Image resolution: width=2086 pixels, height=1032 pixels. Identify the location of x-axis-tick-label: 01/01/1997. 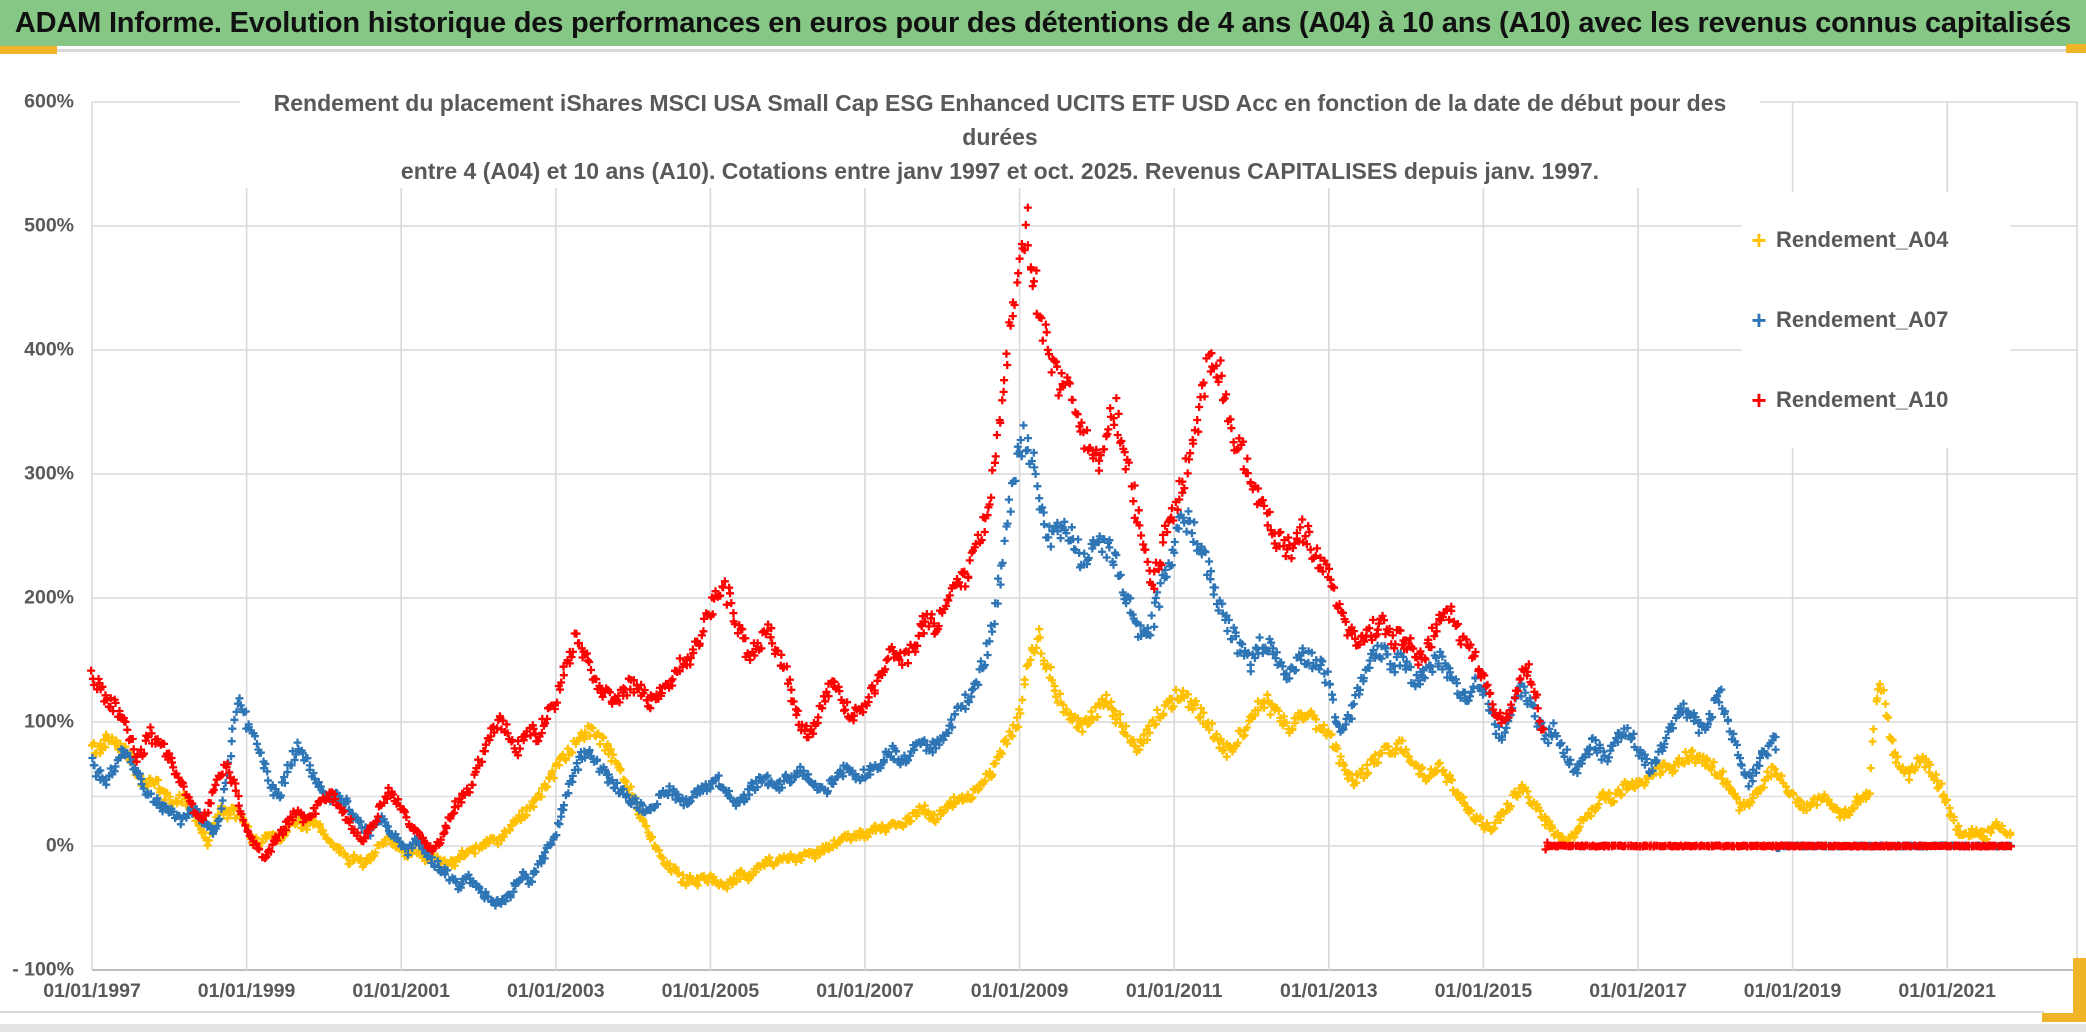
(92, 991).